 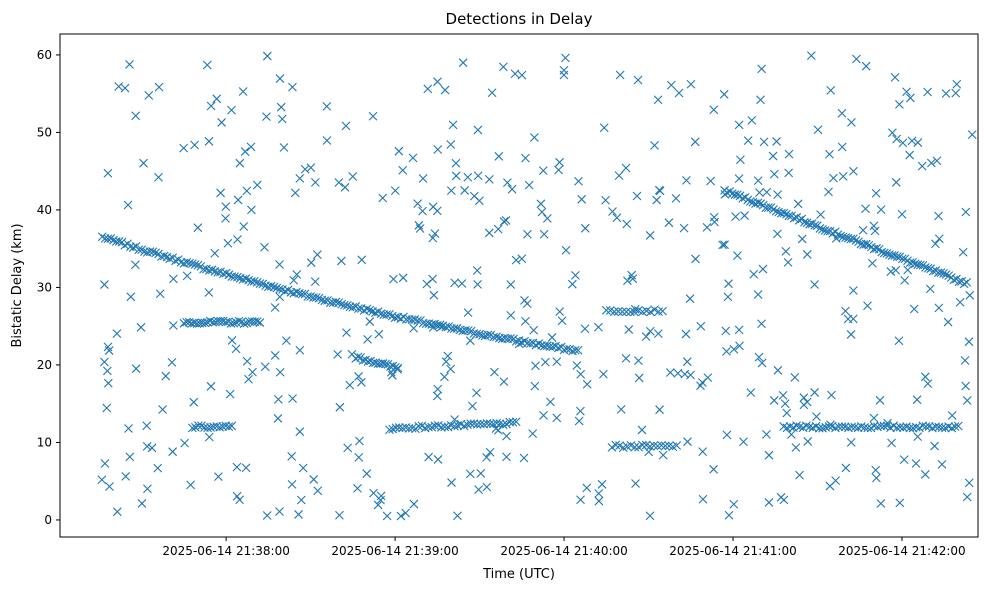 I want to click on x-tick-label: 2025-06-14 21:42:00, so click(x=901, y=551).